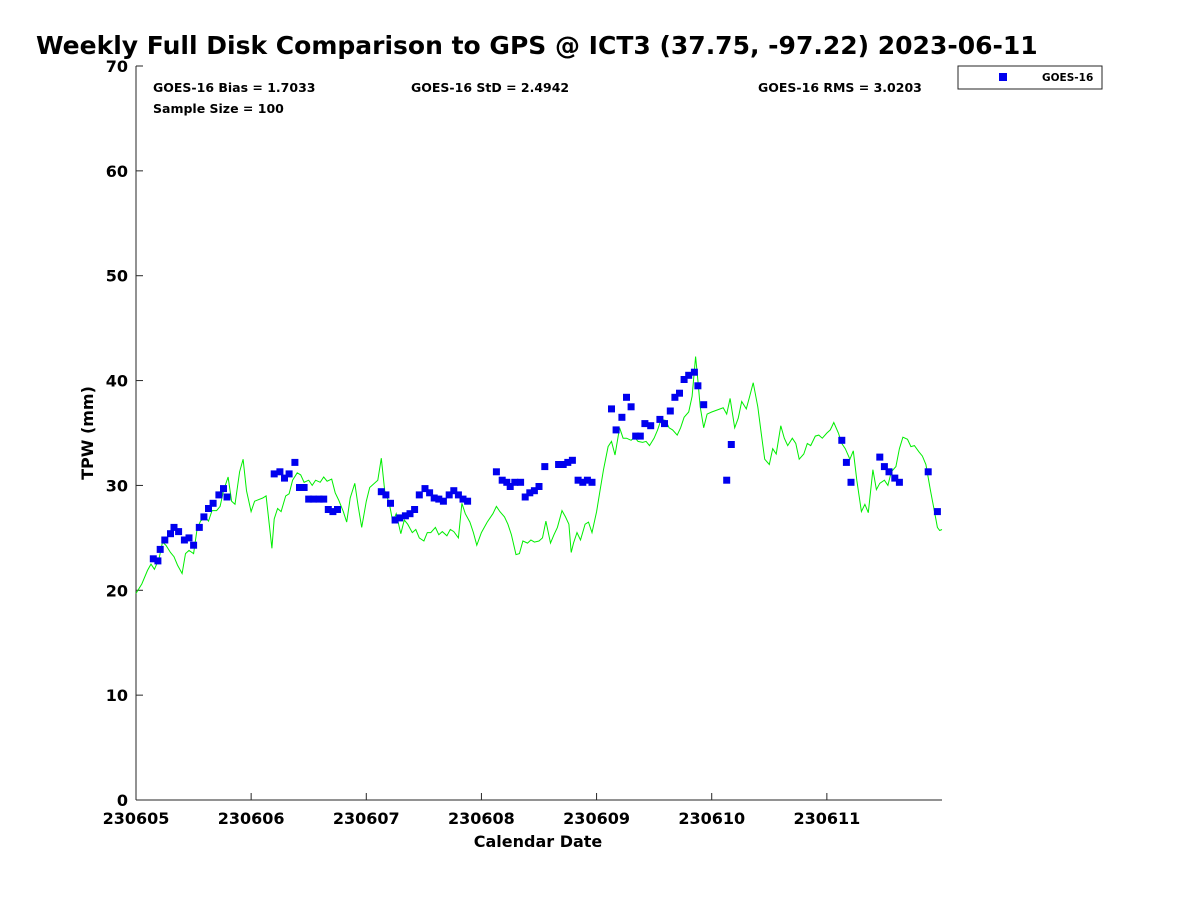  I want to click on goes-16-series-points, so click(545, 466).